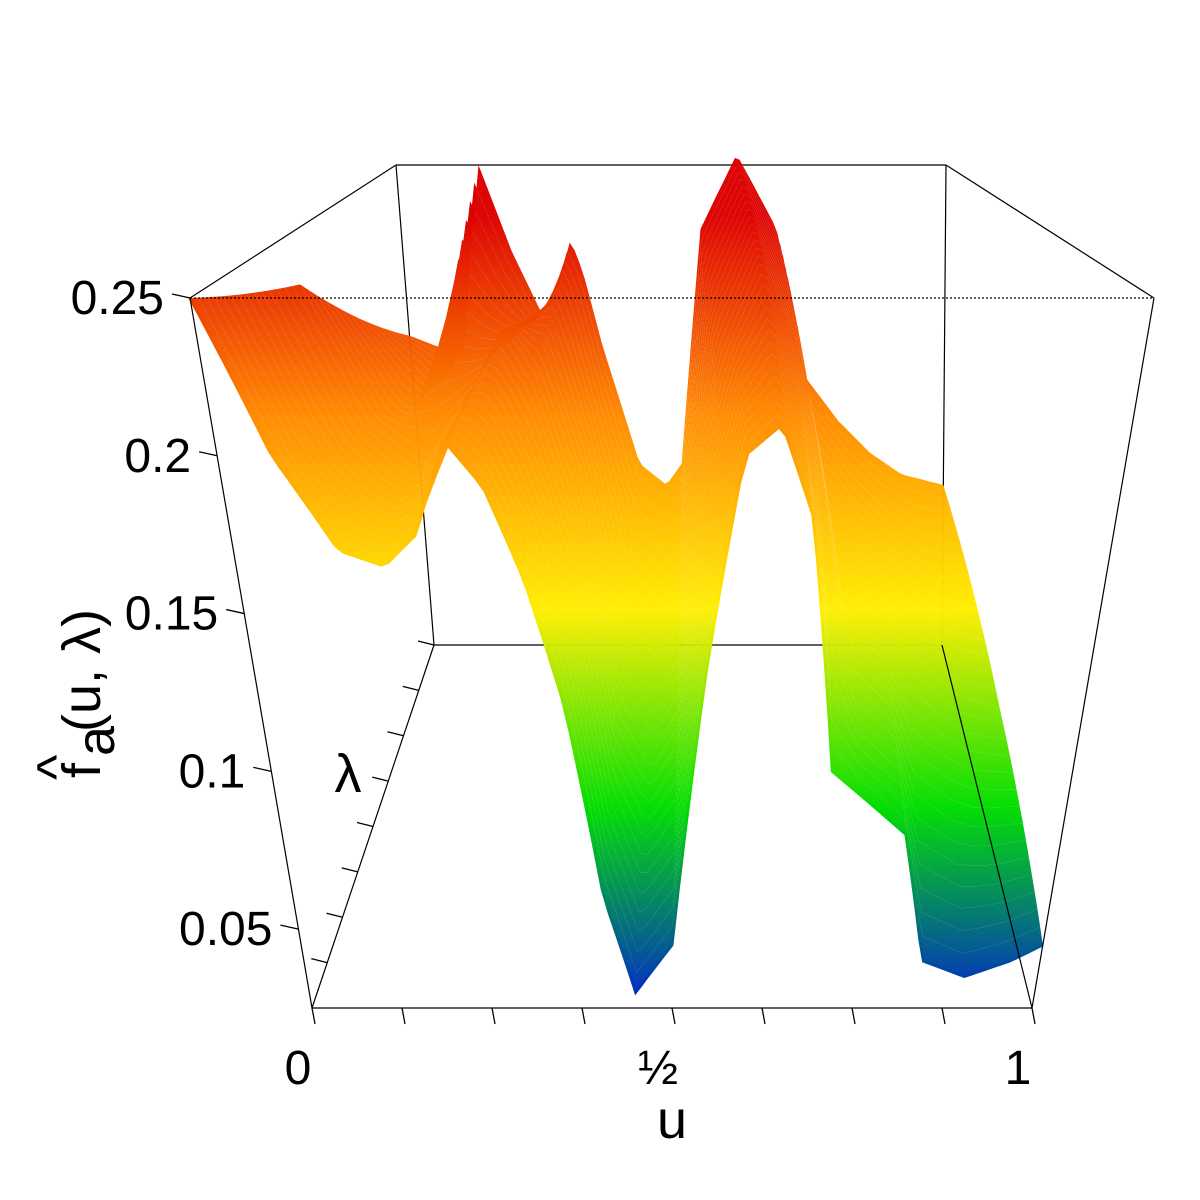 The height and width of the screenshot is (1200, 1200). I want to click on y-axis-label: λ, so click(348, 774).